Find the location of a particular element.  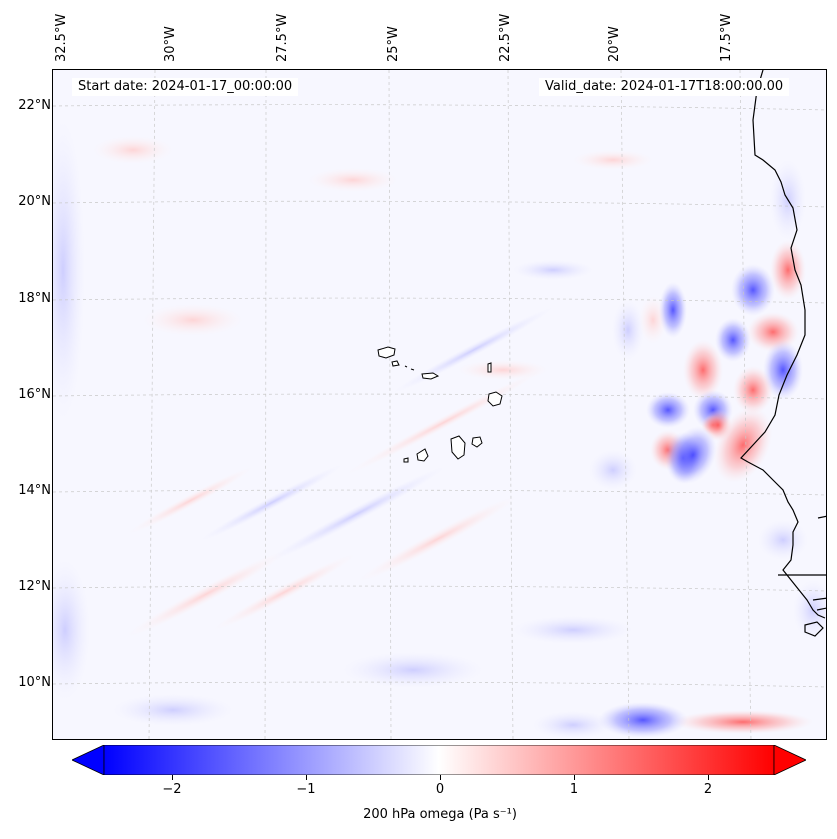

start-date-label: Start date: 2024-01-17_00:00:00 is located at coordinates (185, 87).